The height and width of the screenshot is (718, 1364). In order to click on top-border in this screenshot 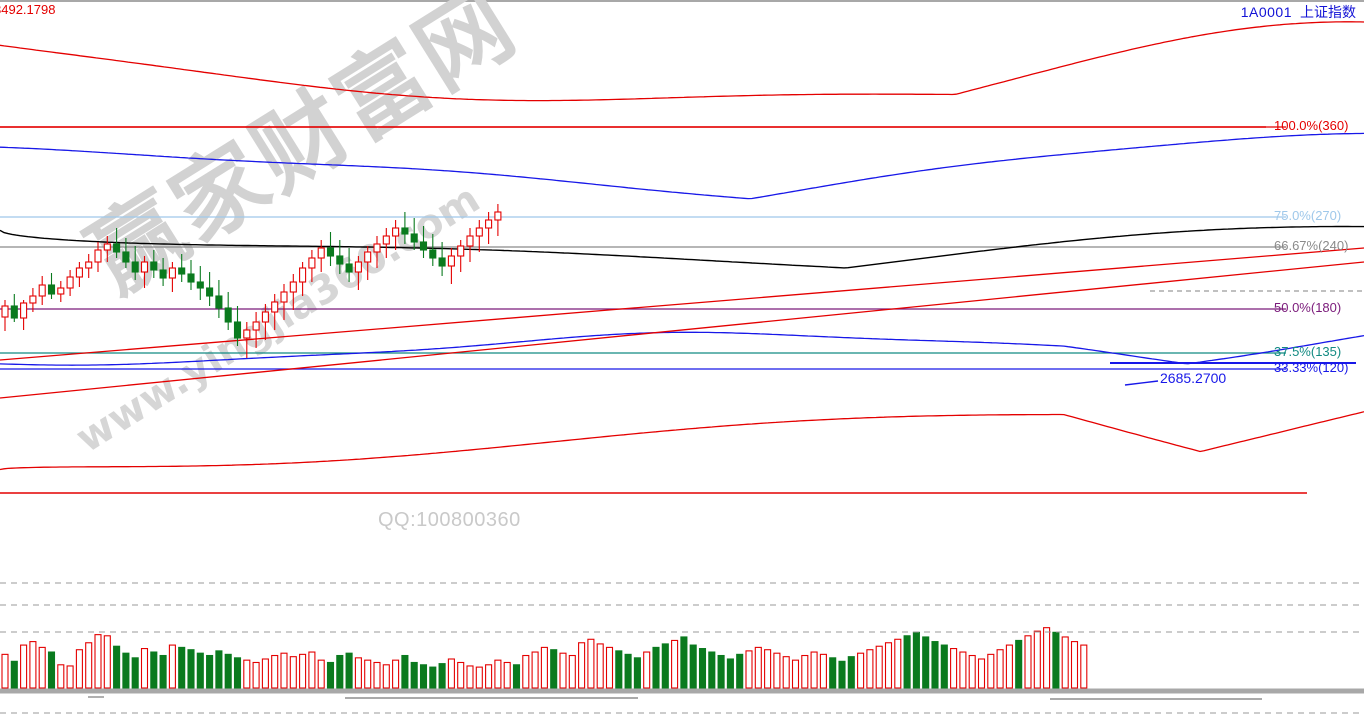, I will do `click(682, 1)`.